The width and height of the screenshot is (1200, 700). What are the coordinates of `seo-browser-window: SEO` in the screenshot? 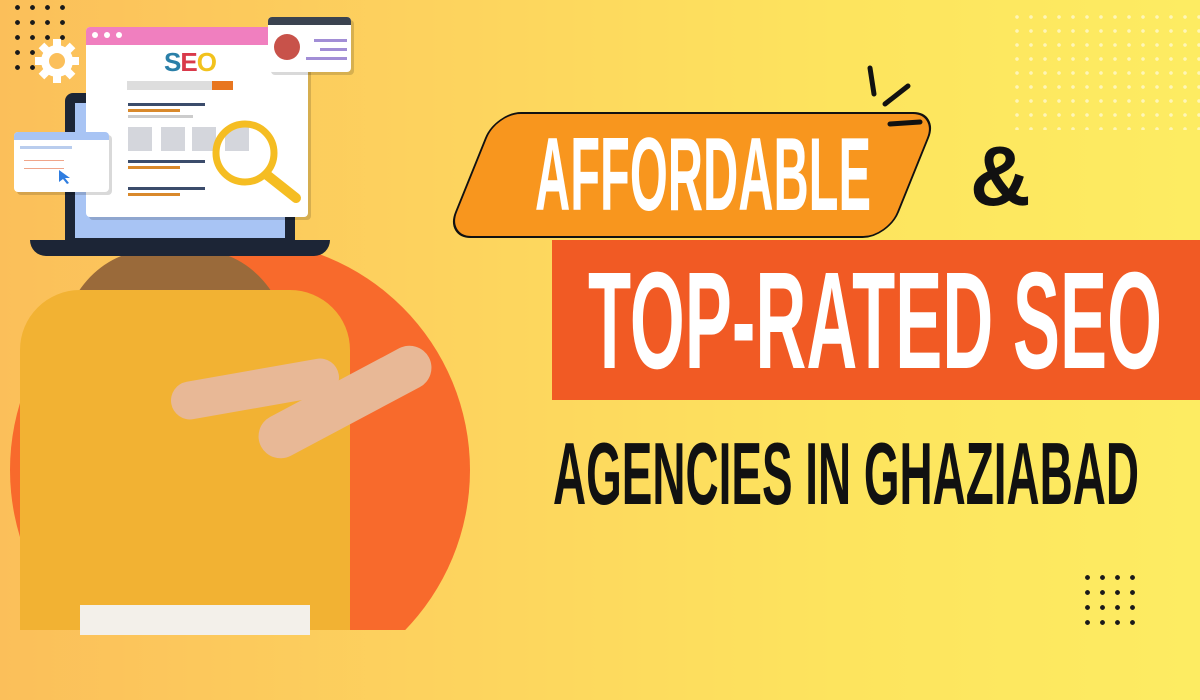 It's located at (197, 122).